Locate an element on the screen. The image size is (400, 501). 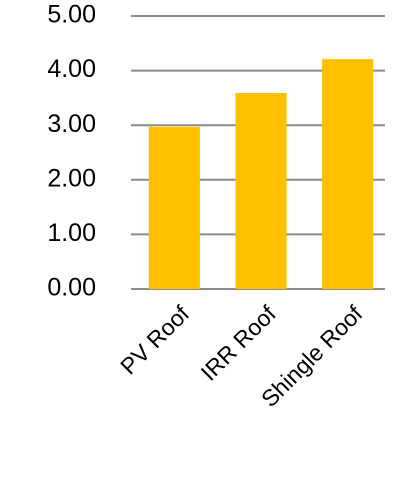
x-tick-label: IRR Roof is located at coordinates (239, 343).